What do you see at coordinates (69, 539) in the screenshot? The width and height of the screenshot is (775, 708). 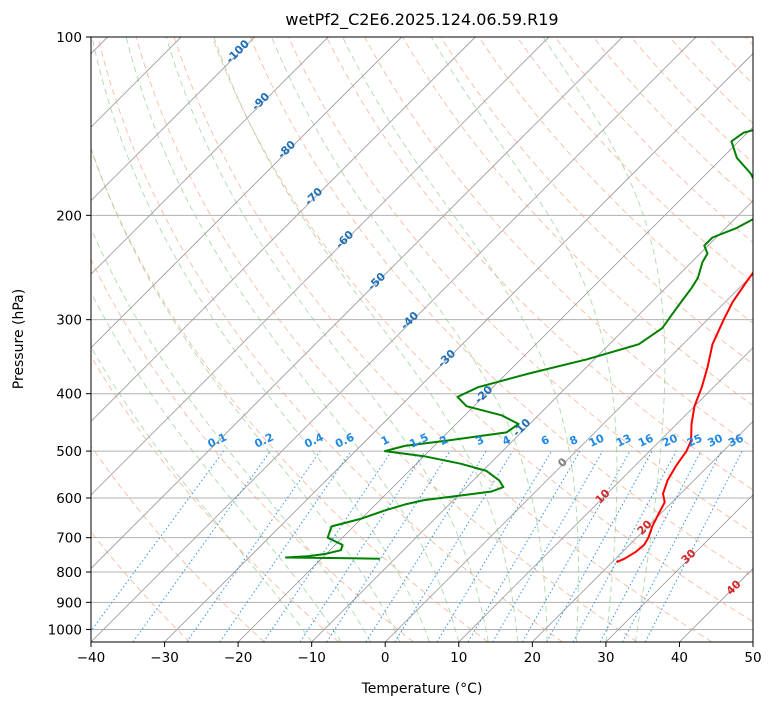 I see `y-tick-label: 700` at bounding box center [69, 539].